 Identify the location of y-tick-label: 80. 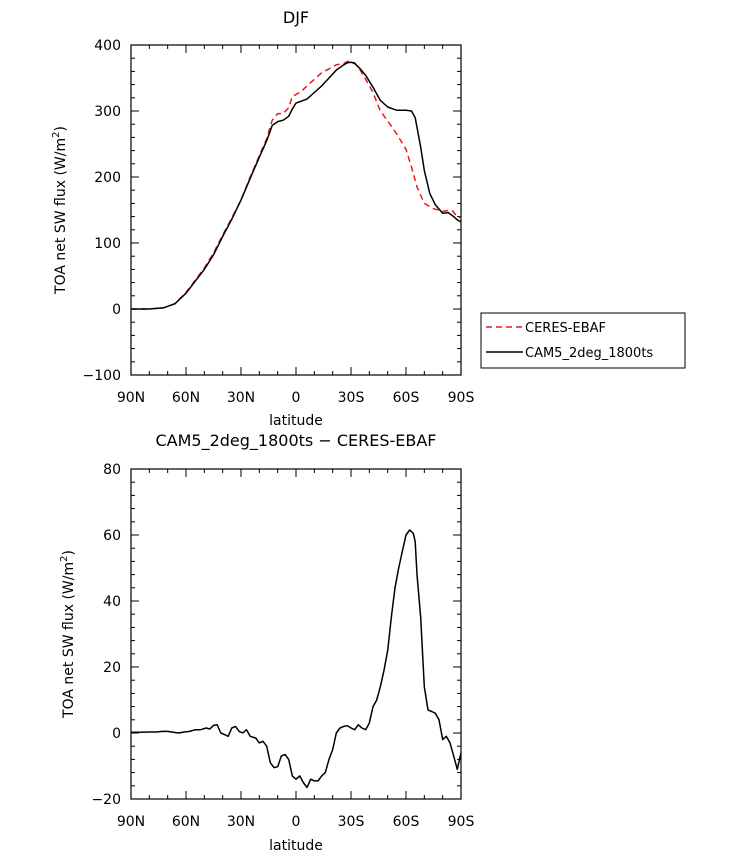
(112, 470).